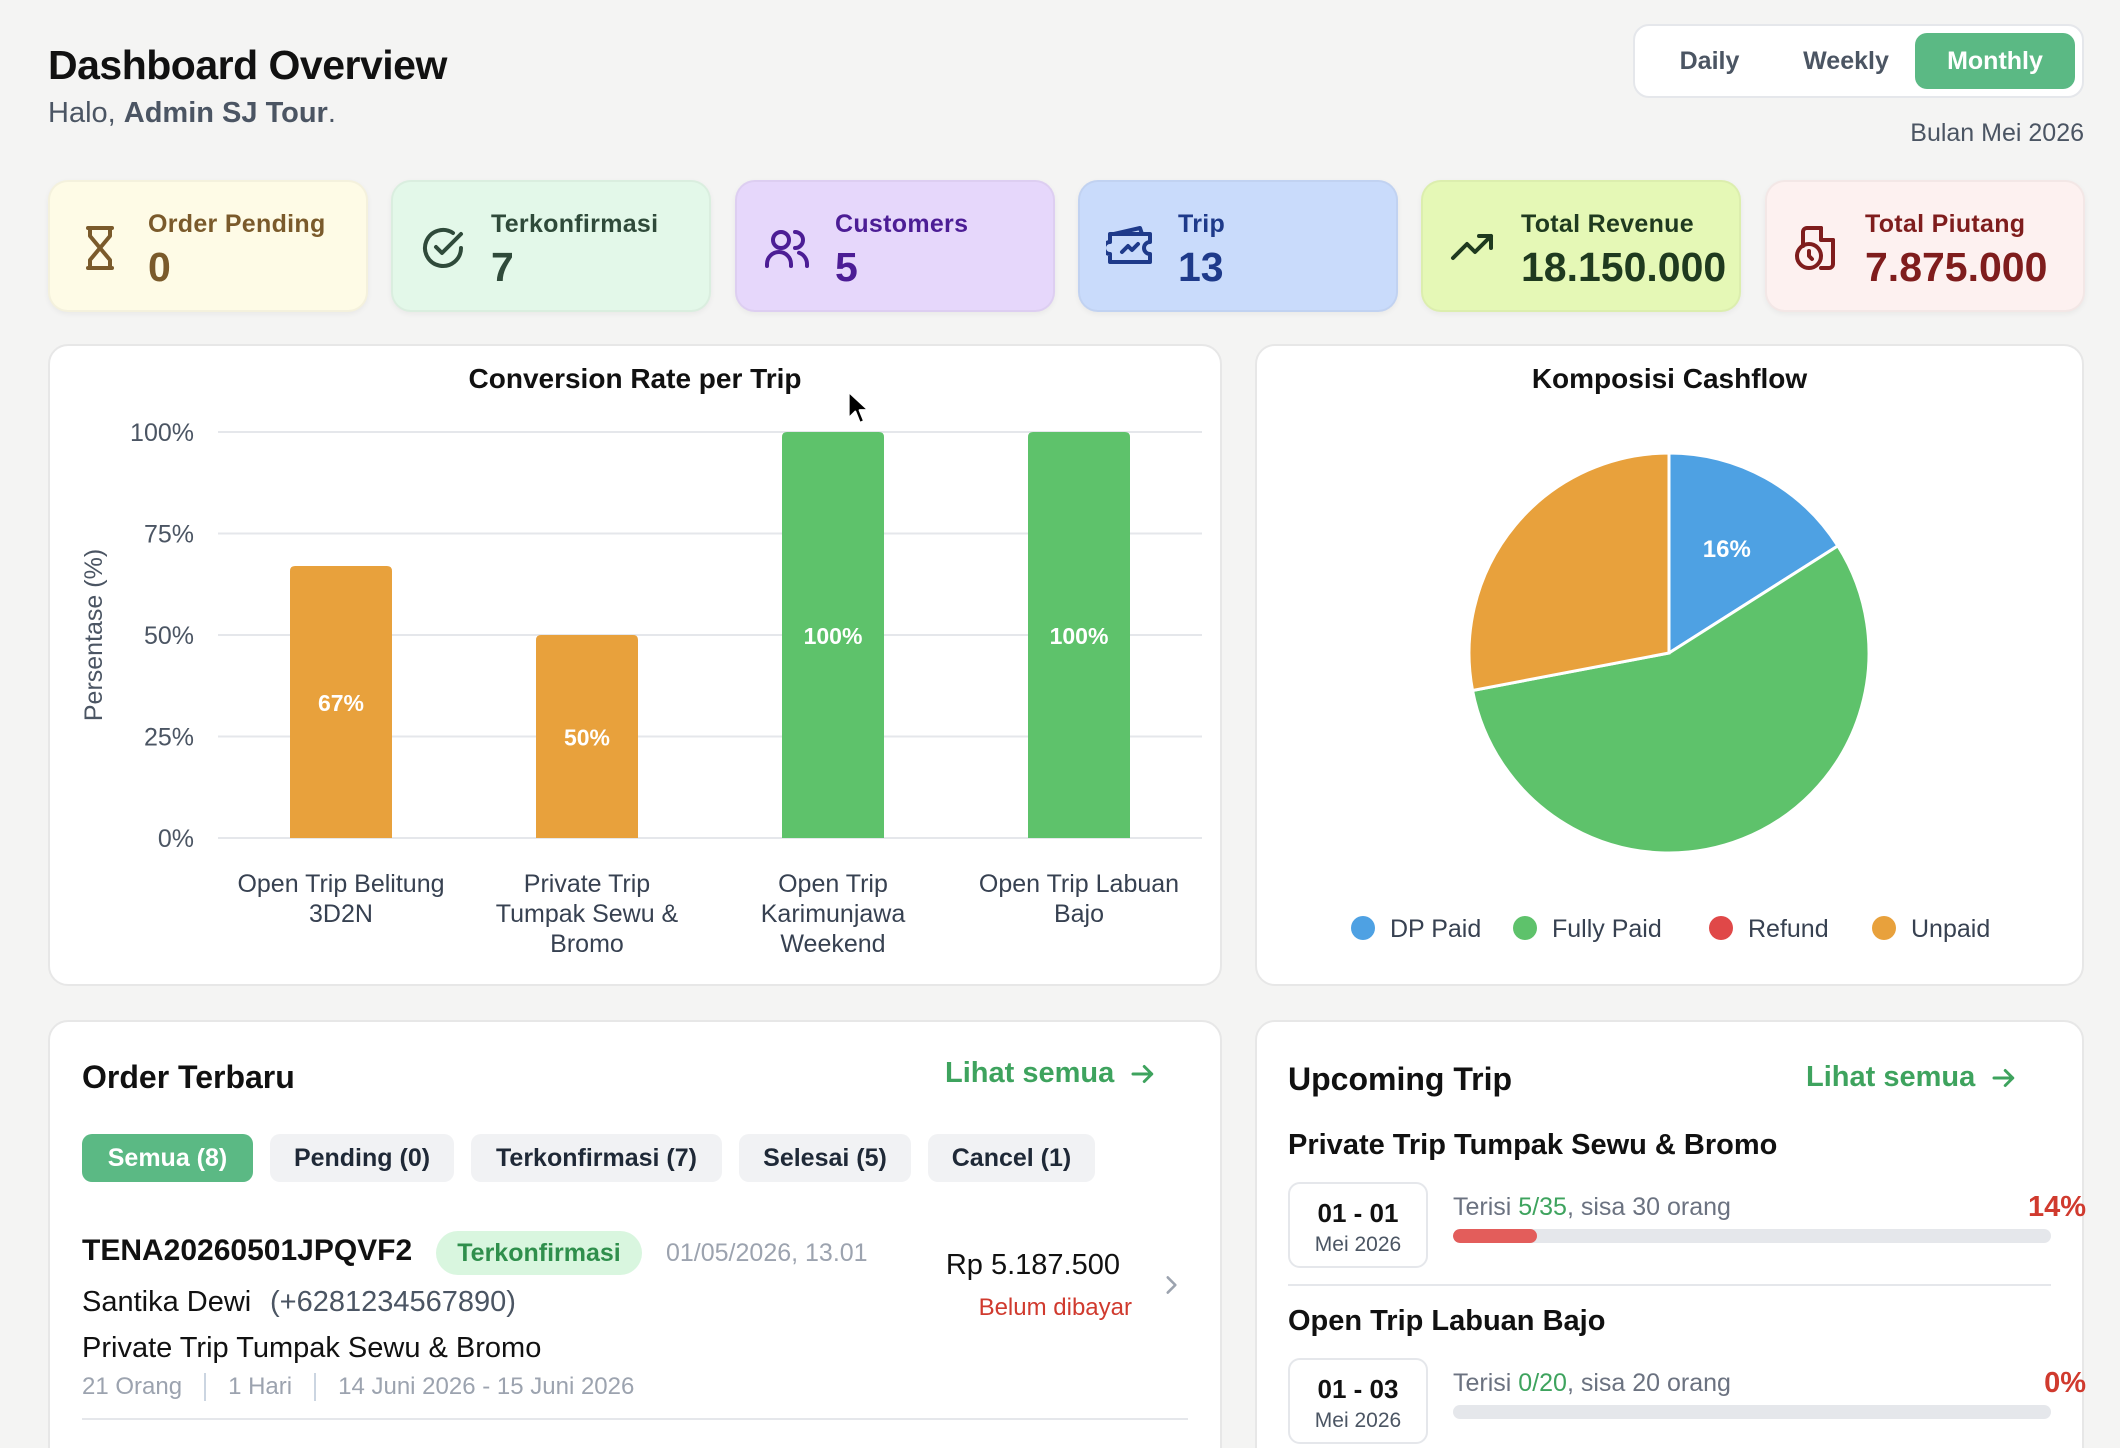 This screenshot has height=1448, width=2120. Describe the element at coordinates (846, 267) in the screenshot. I see `stat-value: 5` at that location.